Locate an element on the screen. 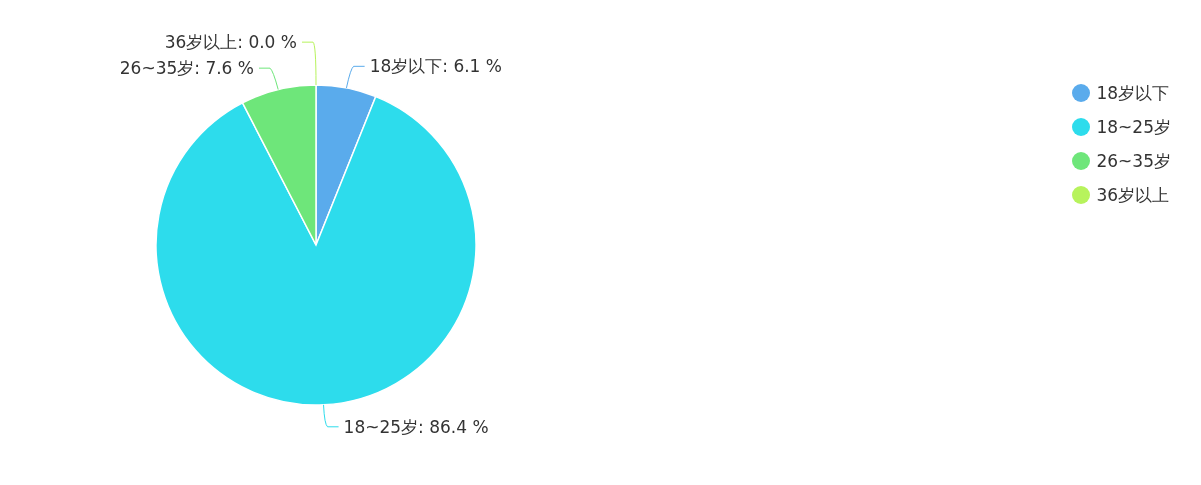  data-label: 26~35岁: 7.6 % is located at coordinates (186, 68).